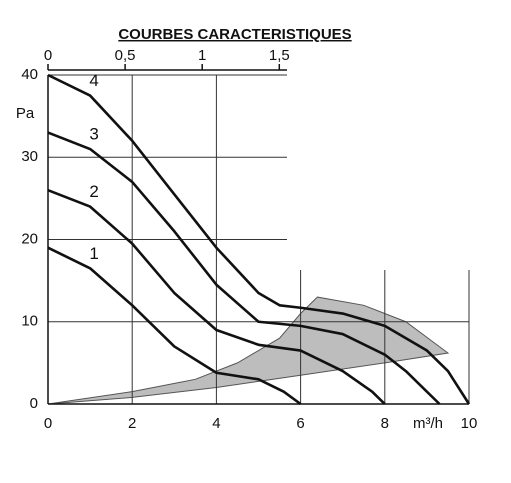 The width and height of the screenshot is (511, 483). Describe the element at coordinates (48, 55) in the screenshot. I see `top-tick-label: 0` at that location.